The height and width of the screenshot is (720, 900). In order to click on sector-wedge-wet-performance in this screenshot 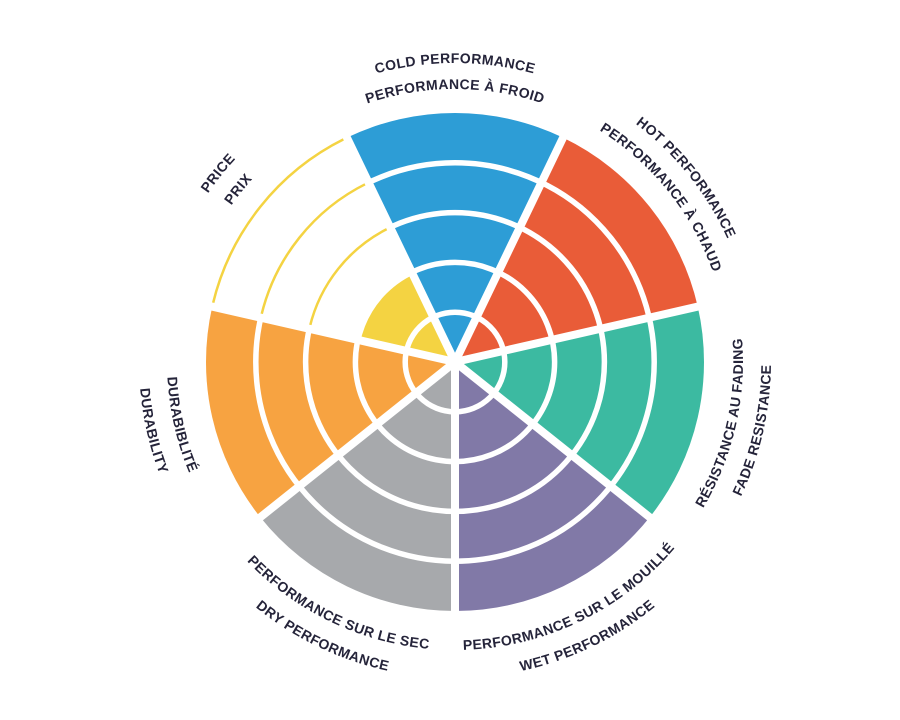, I will do `click(552, 486)`.